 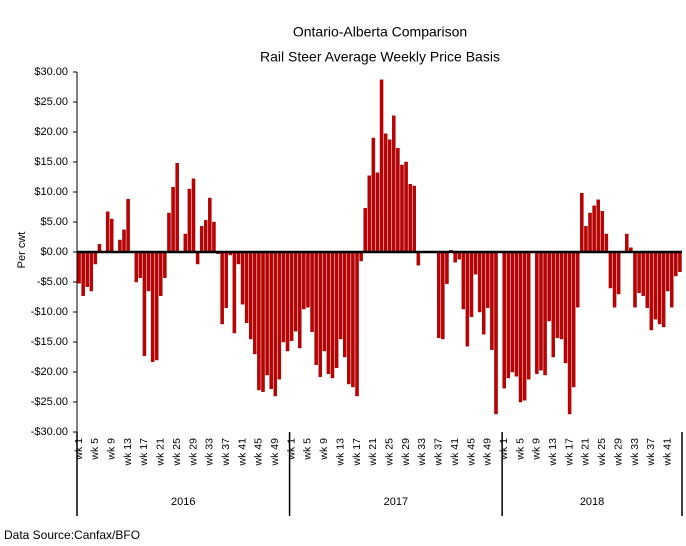 I want to click on group-label: 2018, so click(x=592, y=502).